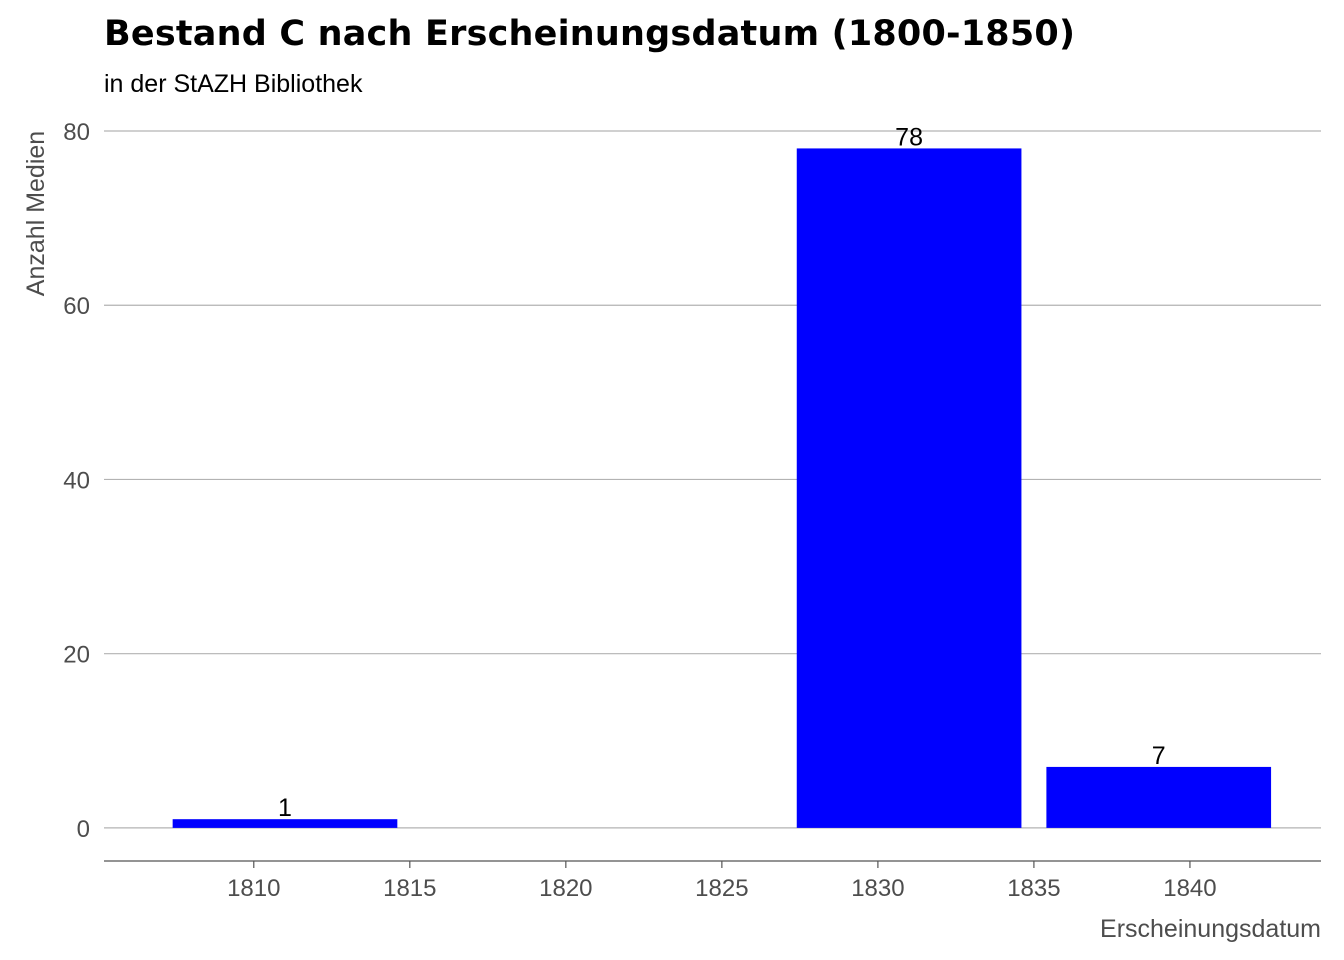 The width and height of the screenshot is (1344, 960). Describe the element at coordinates (721, 888) in the screenshot. I see `x-tick-label: 1825` at that location.